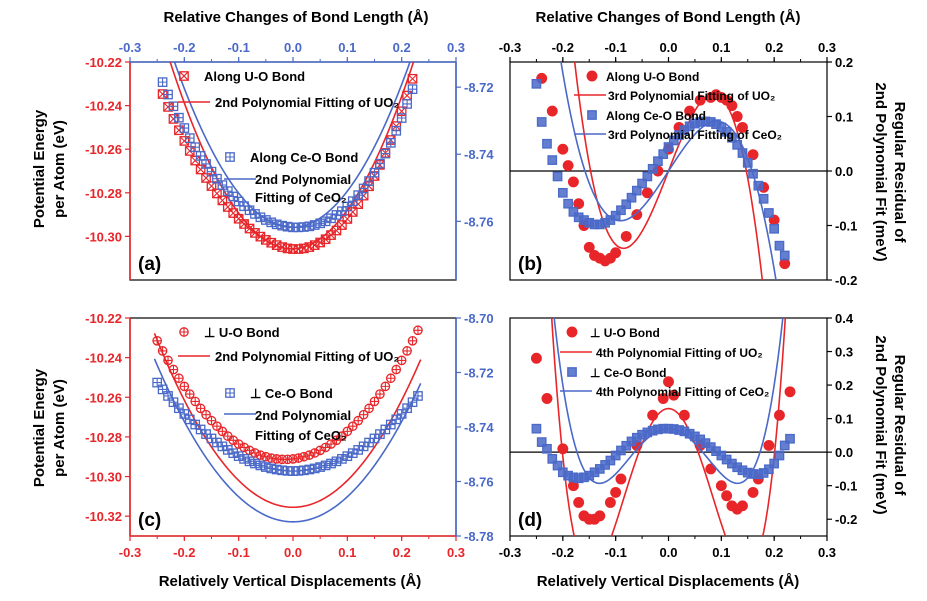 The height and width of the screenshot is (601, 927). Describe the element at coordinates (844, 419) in the screenshot. I see `y-right-tick-label: 0.1` at that location.